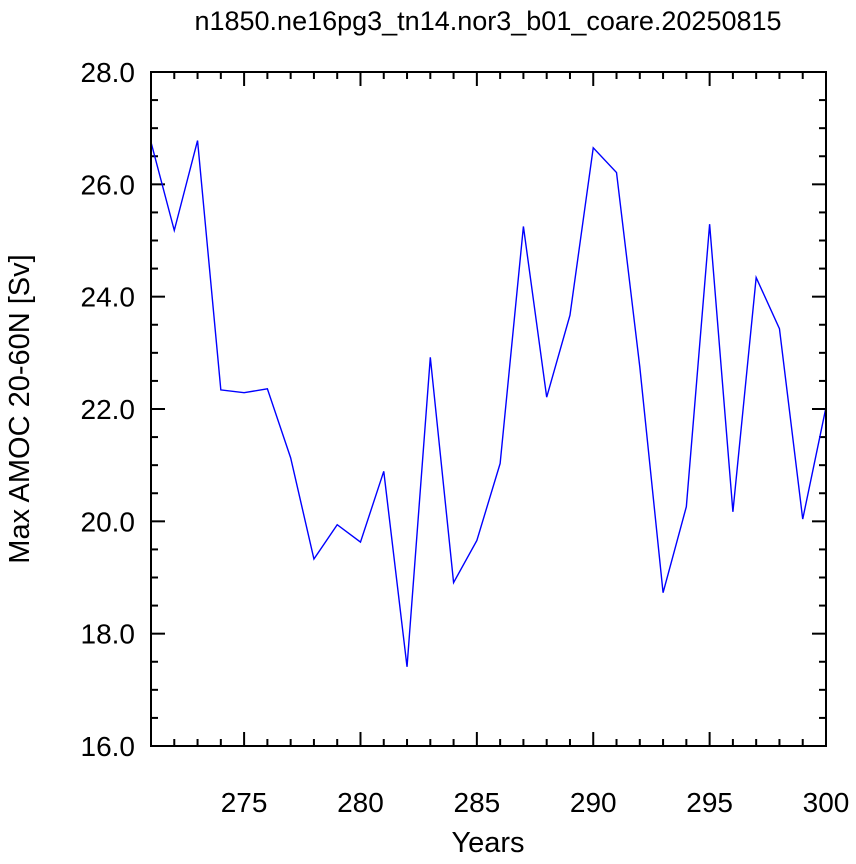 This screenshot has width=856, height=864. I want to click on y-tick-label: 28.0, so click(108, 72).